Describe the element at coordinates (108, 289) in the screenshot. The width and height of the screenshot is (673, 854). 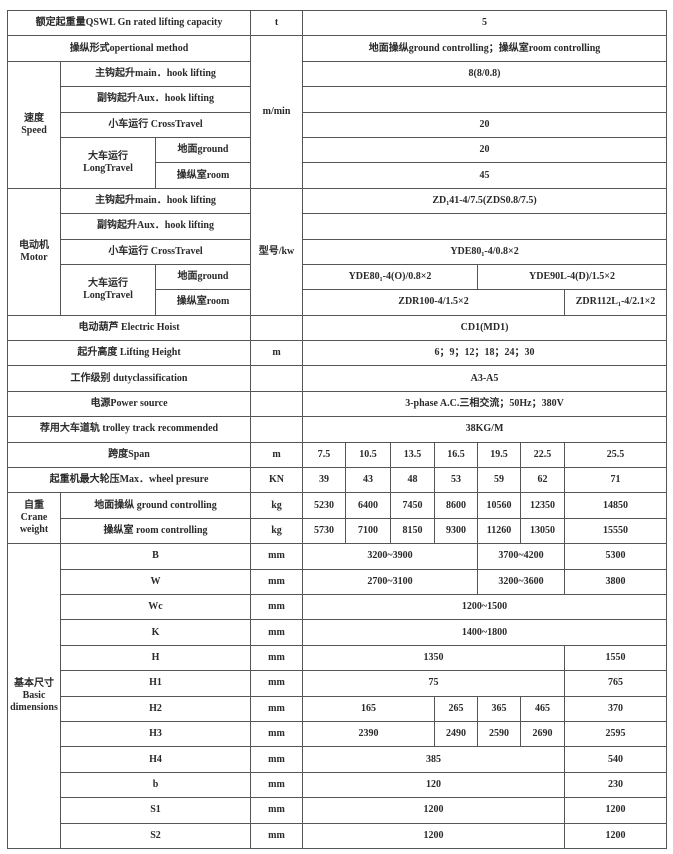
I see `item-label-cell: 大车运行 LongTravel` at that location.